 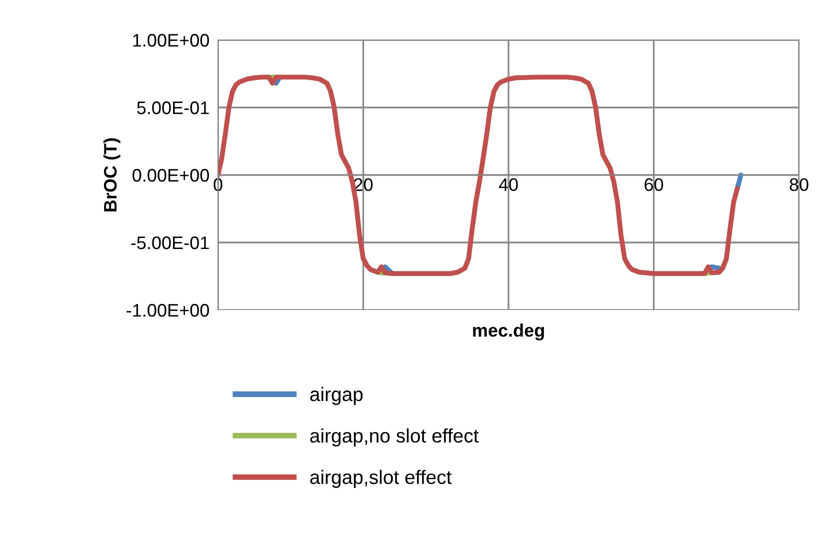 What do you see at coordinates (173, 107) in the screenshot?
I see `y-tick-label: 5.00E-01` at bounding box center [173, 107].